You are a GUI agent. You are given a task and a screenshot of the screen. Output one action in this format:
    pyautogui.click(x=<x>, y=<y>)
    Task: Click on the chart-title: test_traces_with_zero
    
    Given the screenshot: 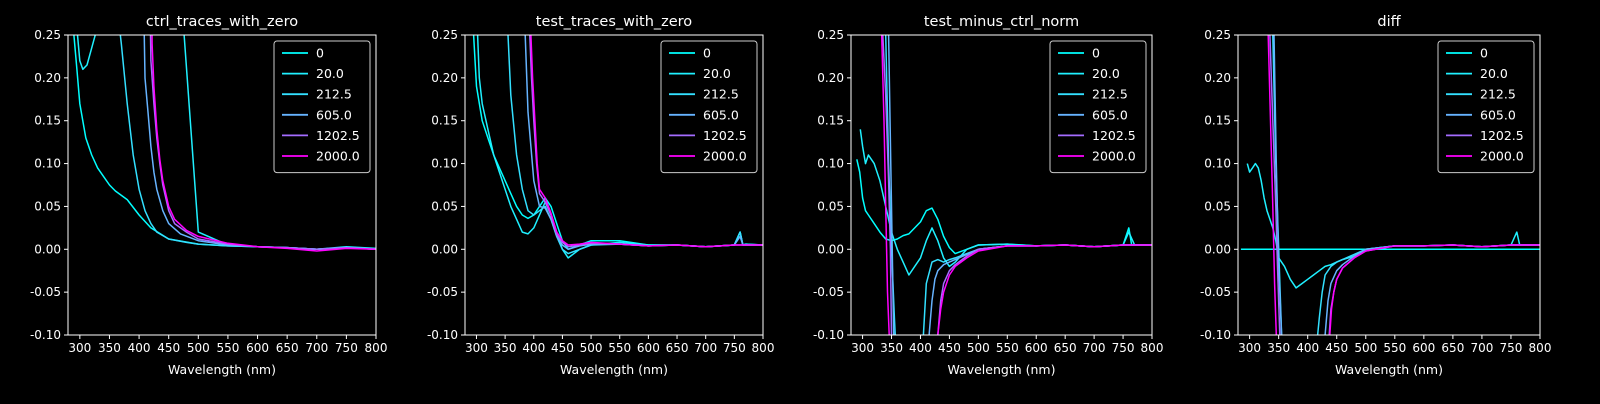 What is the action you would take?
    pyautogui.click(x=614, y=22)
    